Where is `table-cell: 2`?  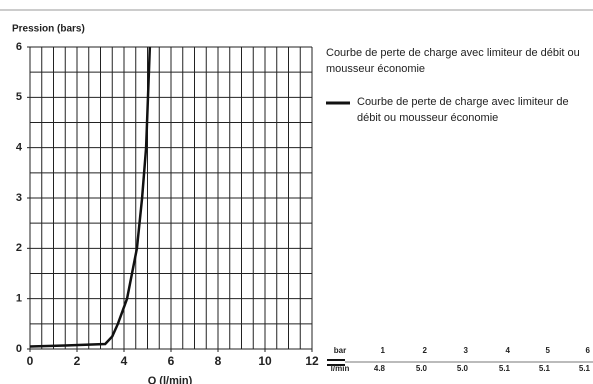
table-cell: 2 is located at coordinates (425, 350).